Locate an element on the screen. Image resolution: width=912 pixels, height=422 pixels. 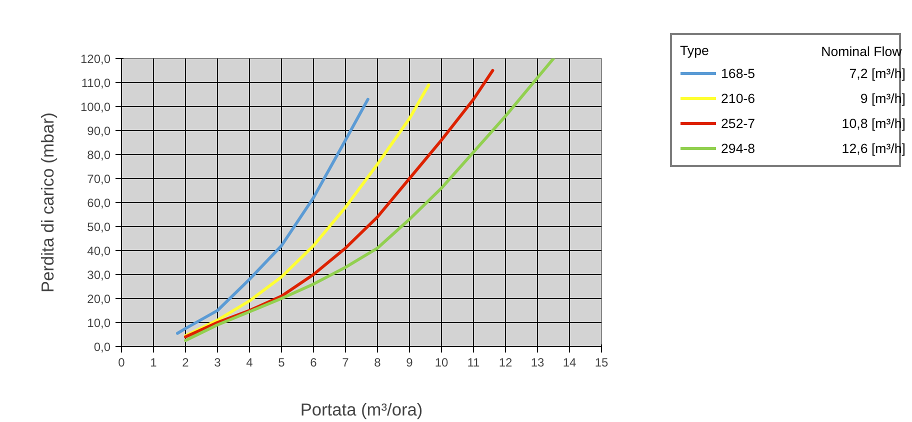
legend-label: 252-7 is located at coordinates (738, 123).